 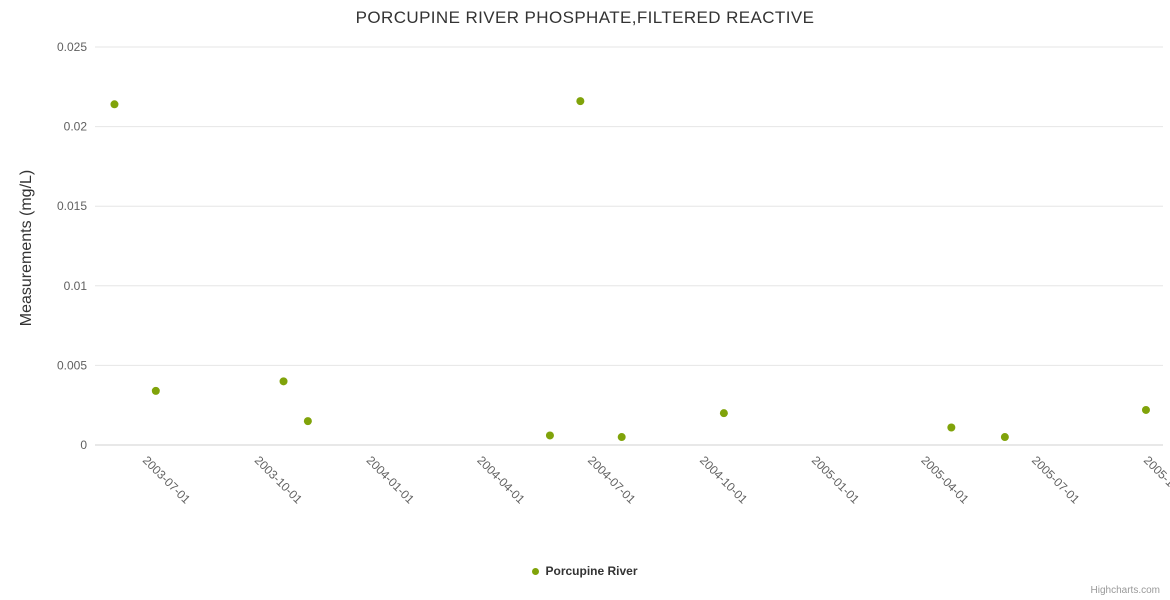 I want to click on x-axis-tick-label: 2003-07-01, so click(x=167, y=480).